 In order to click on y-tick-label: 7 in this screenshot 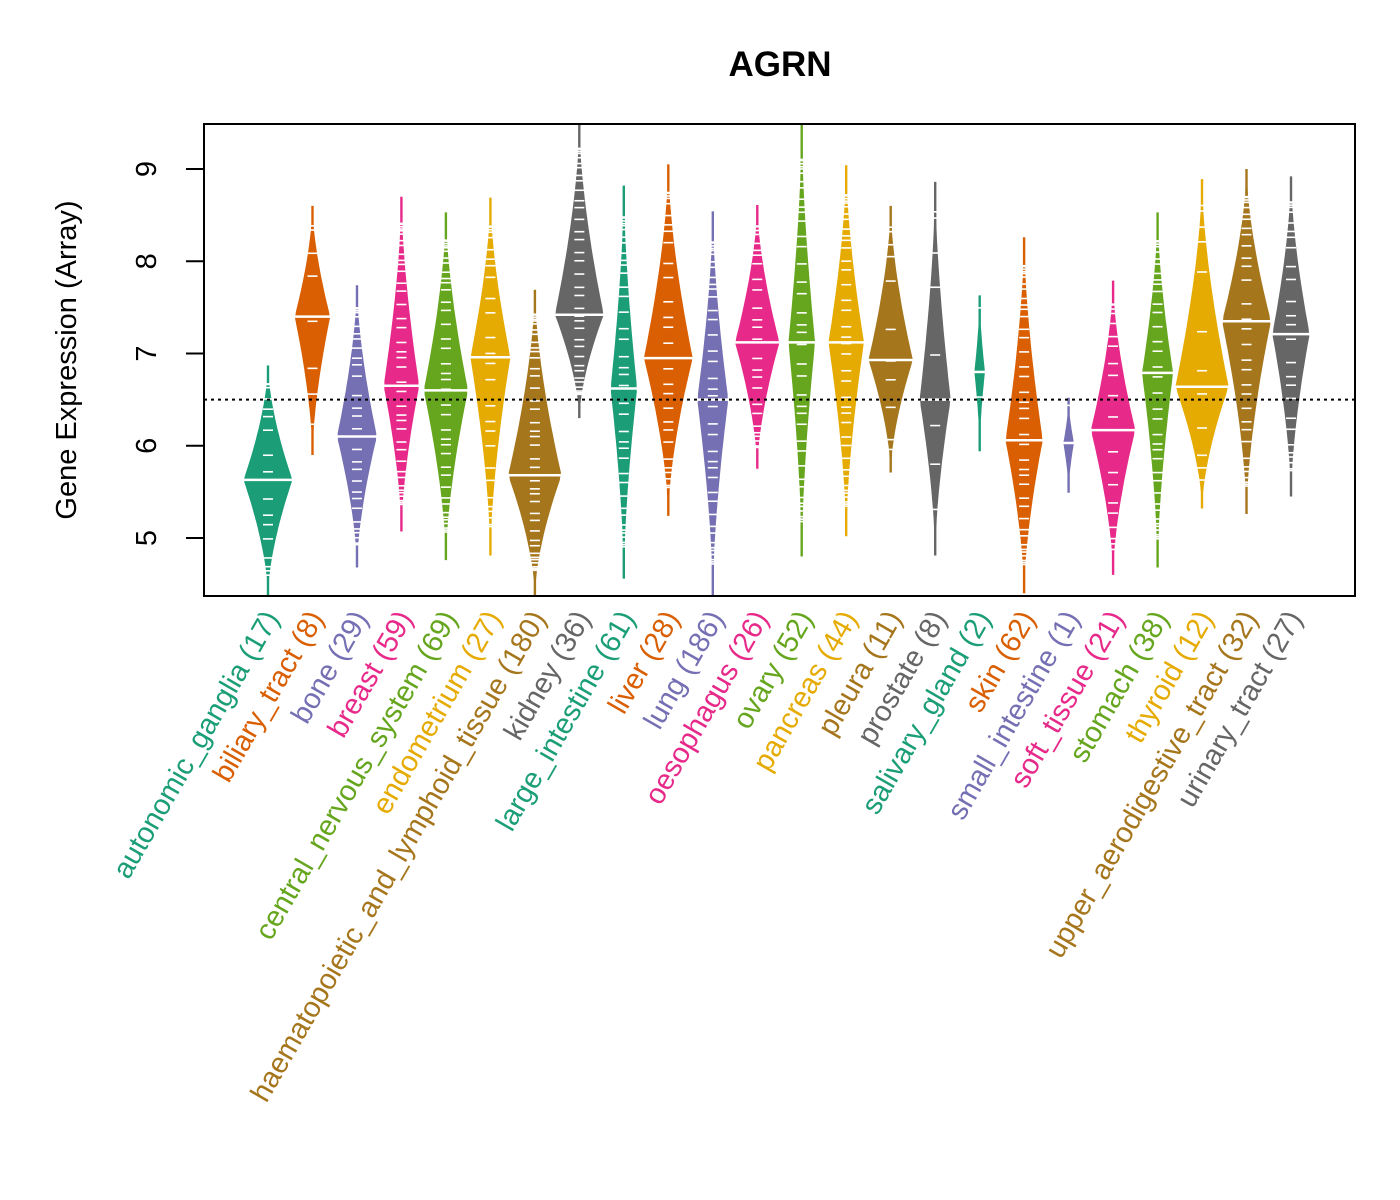, I will do `click(147, 353)`.